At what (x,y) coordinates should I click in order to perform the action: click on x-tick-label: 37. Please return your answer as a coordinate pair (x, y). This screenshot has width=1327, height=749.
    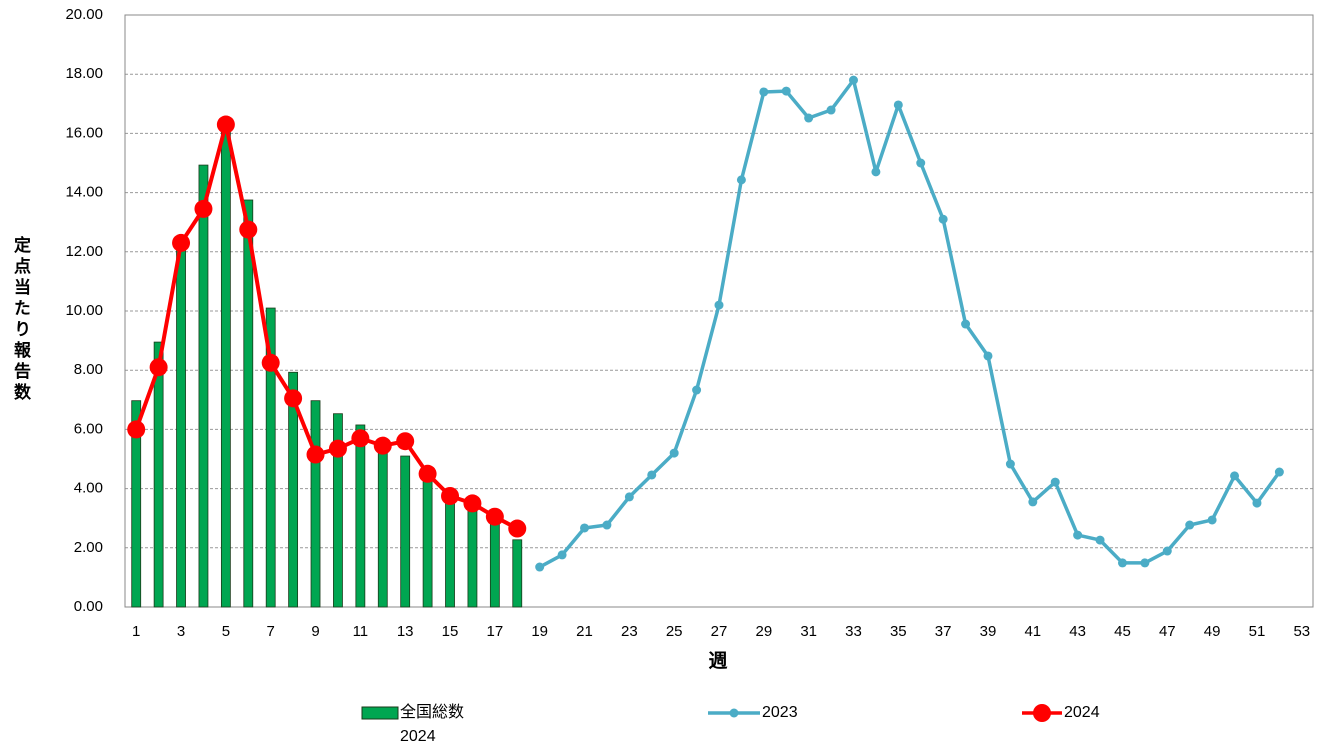
    Looking at the image, I should click on (943, 631).